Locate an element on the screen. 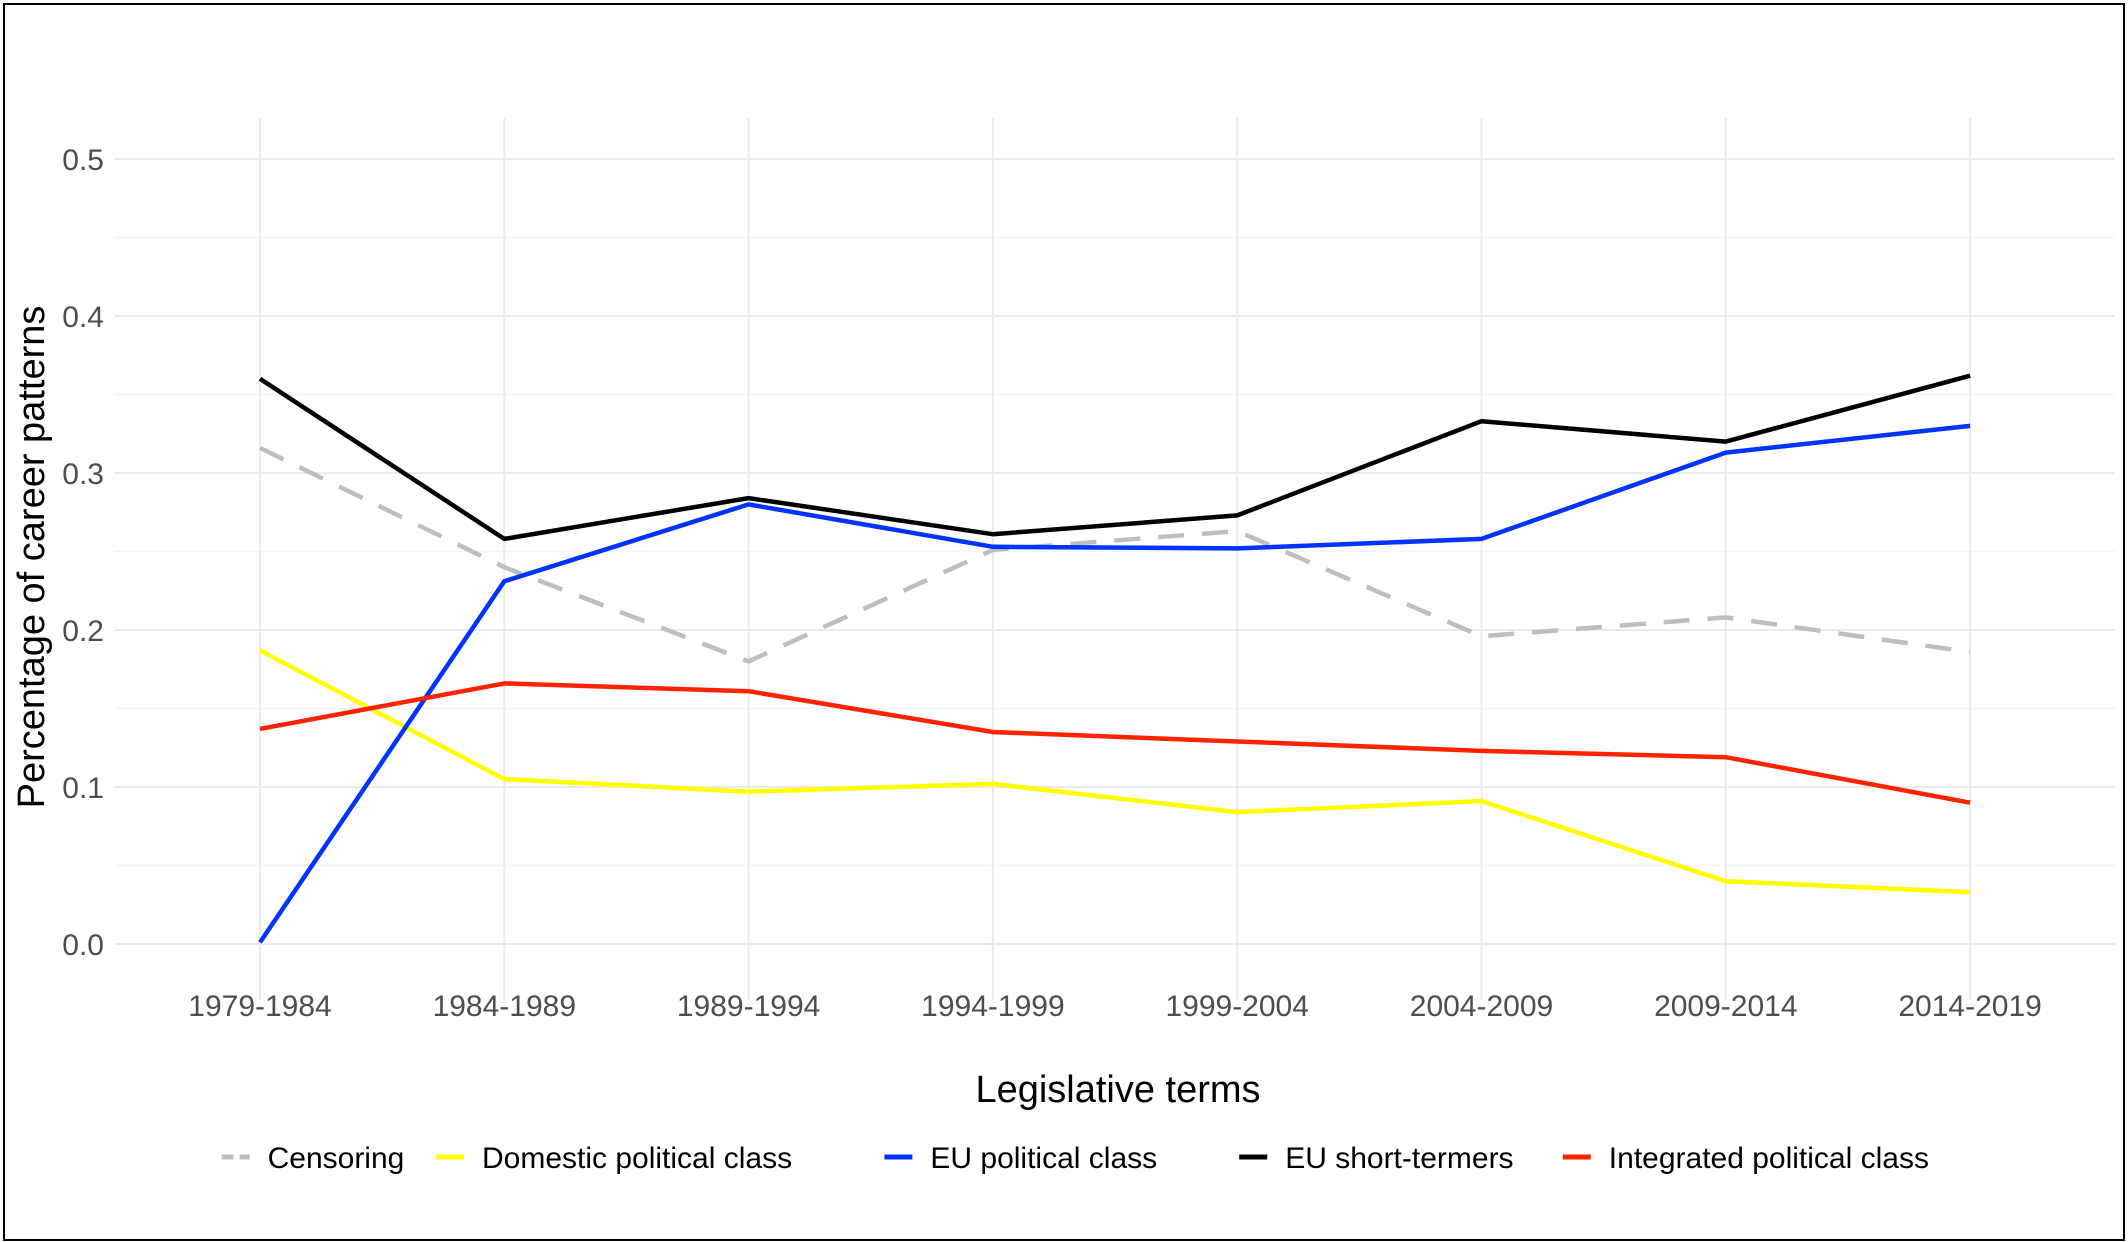 Image resolution: width=2128 pixels, height=1242 pixels. x-axis-title: Legislative terms is located at coordinates (1117, 1090).